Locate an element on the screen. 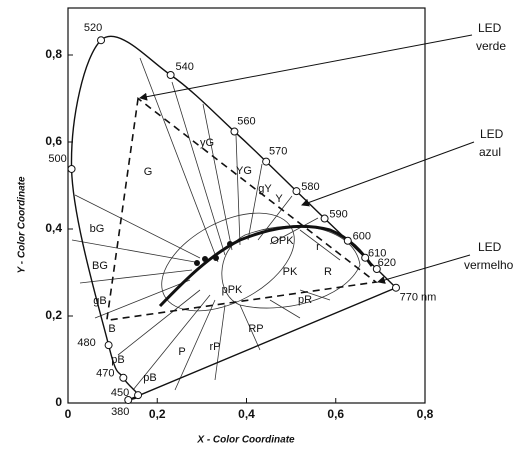  y-axis-label: Y - Color Coordinate is located at coordinates (22, 224).